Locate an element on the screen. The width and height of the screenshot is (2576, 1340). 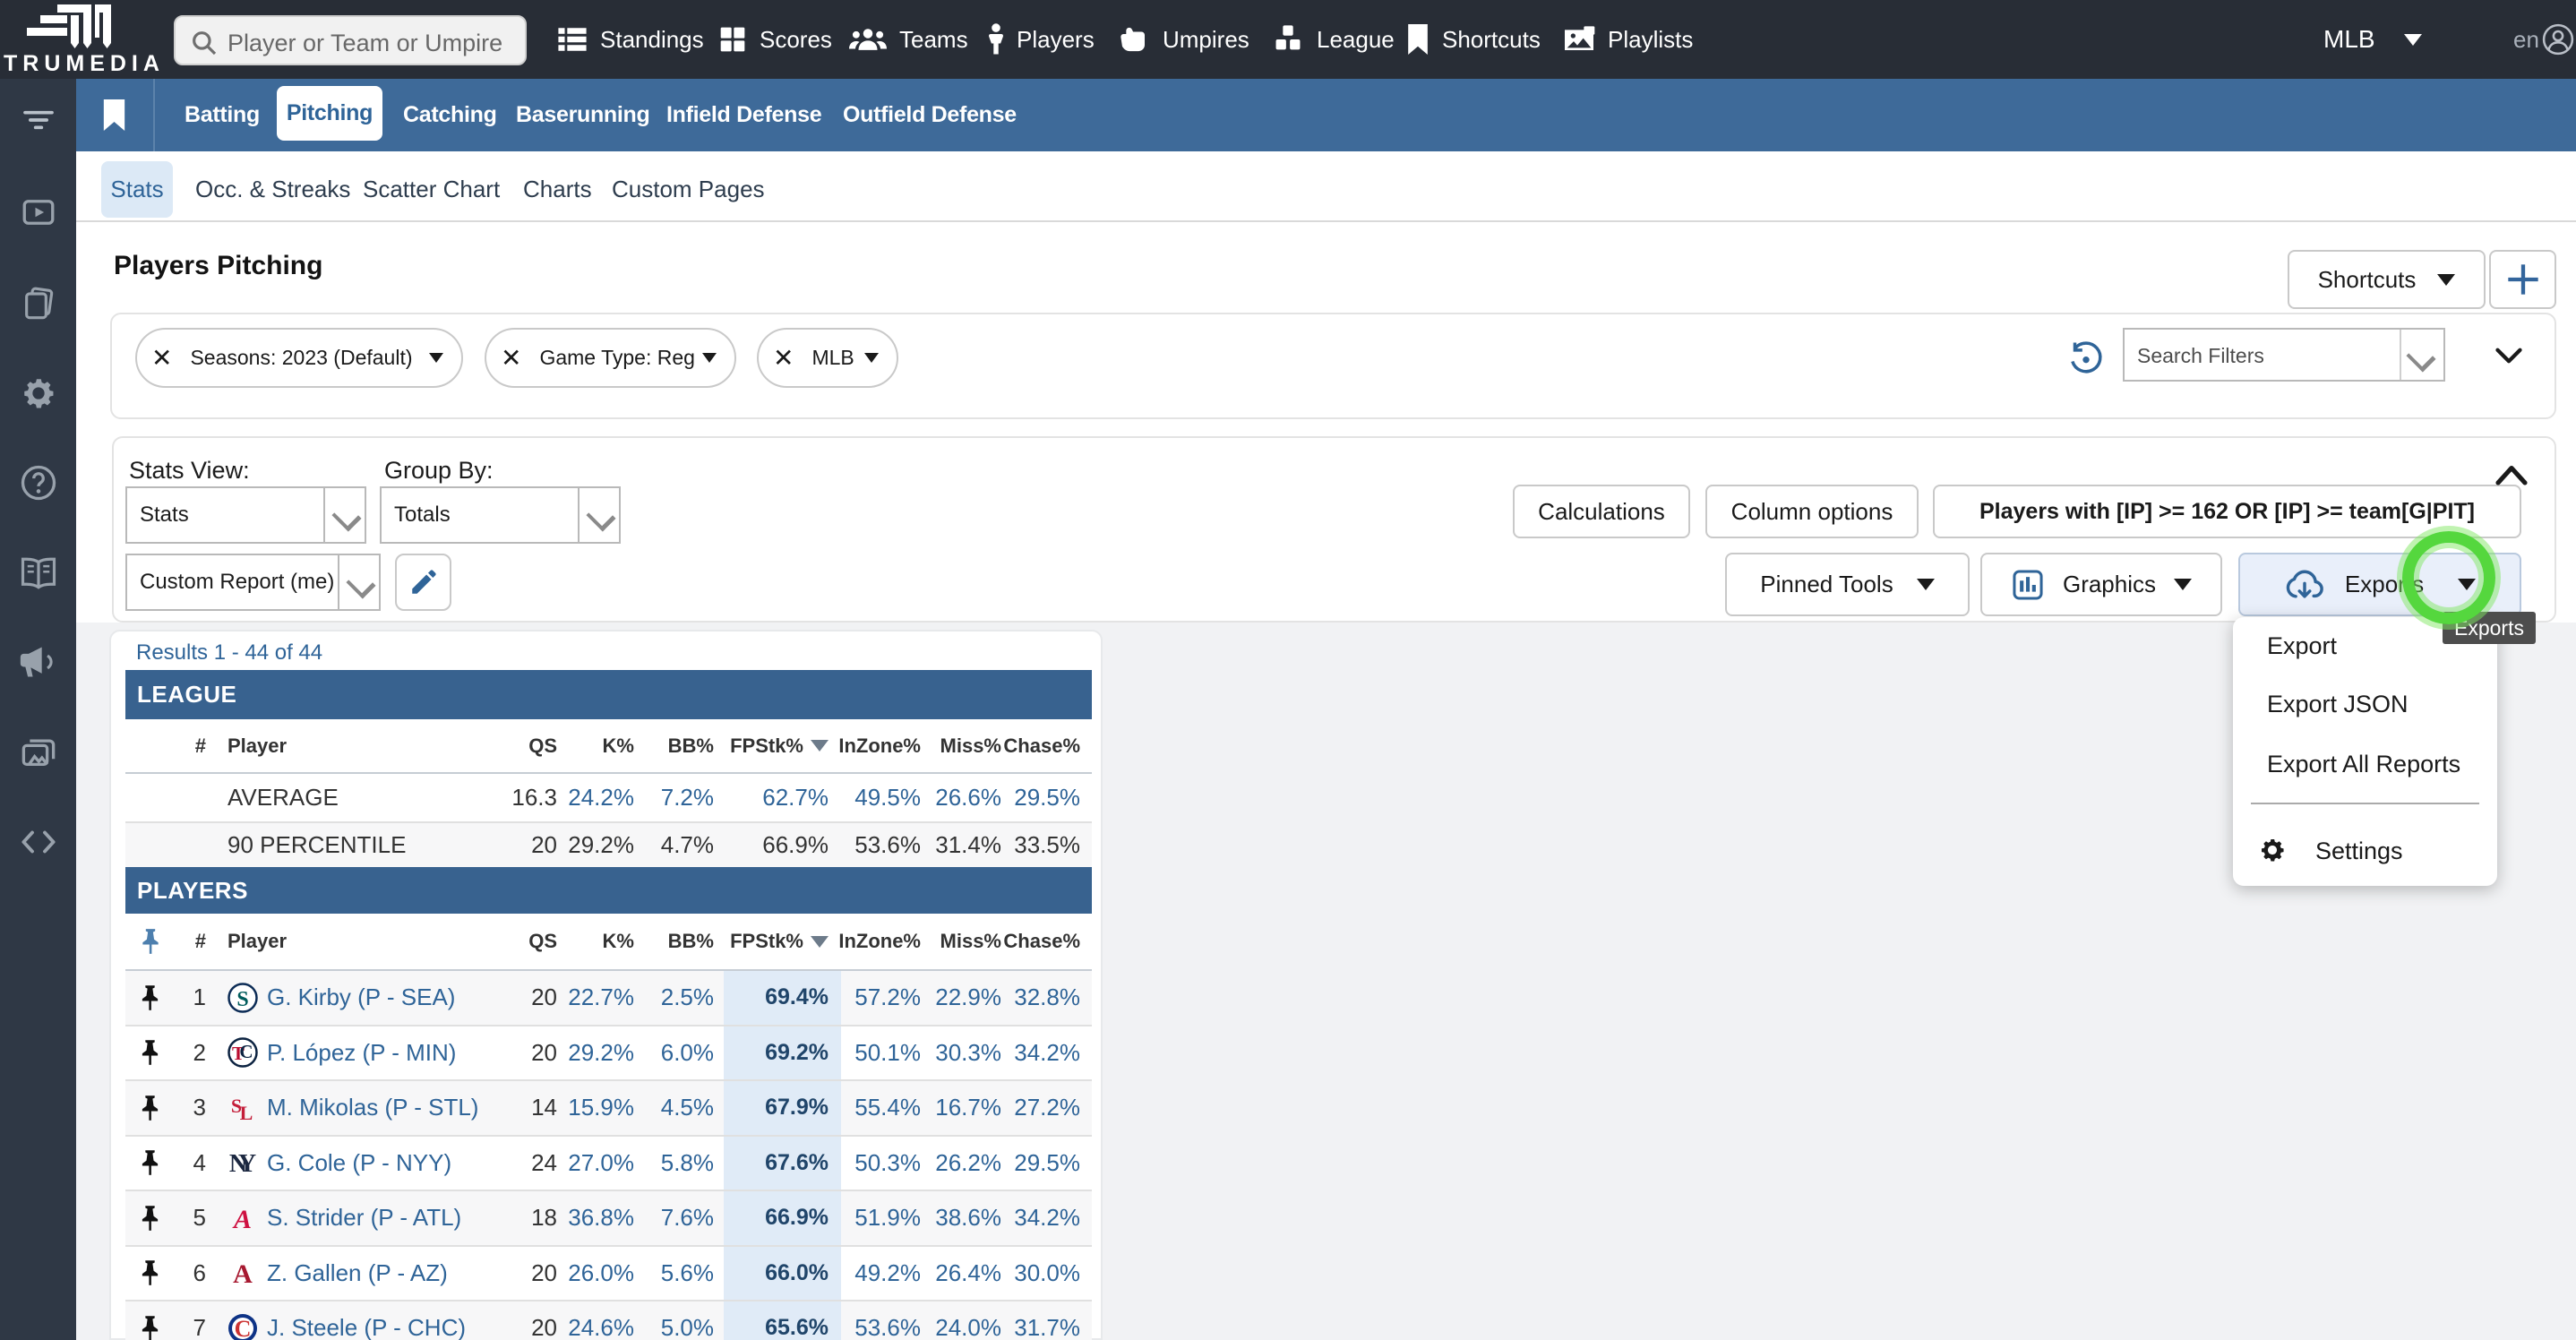
svg-text: T is located at coordinates (238, 1053).